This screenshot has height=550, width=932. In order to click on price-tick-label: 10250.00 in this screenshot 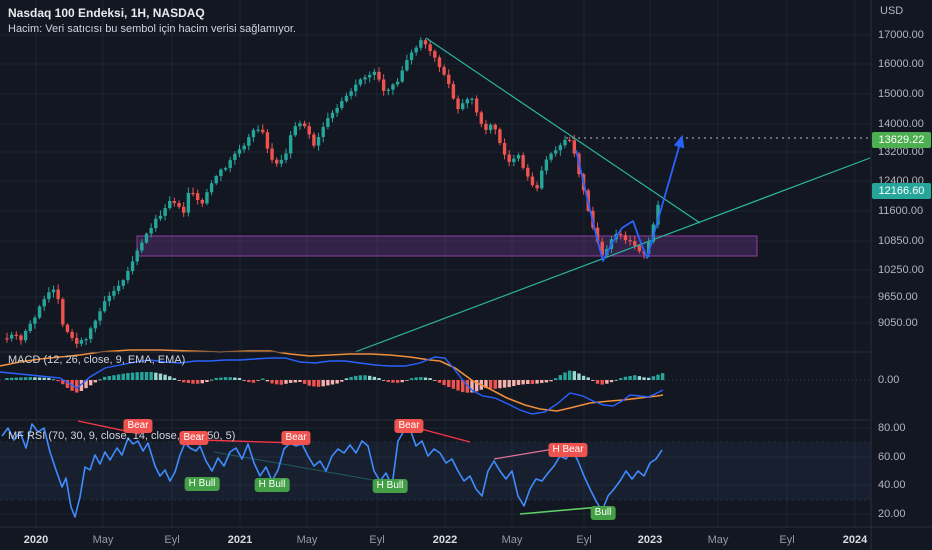, I will do `click(901, 270)`.